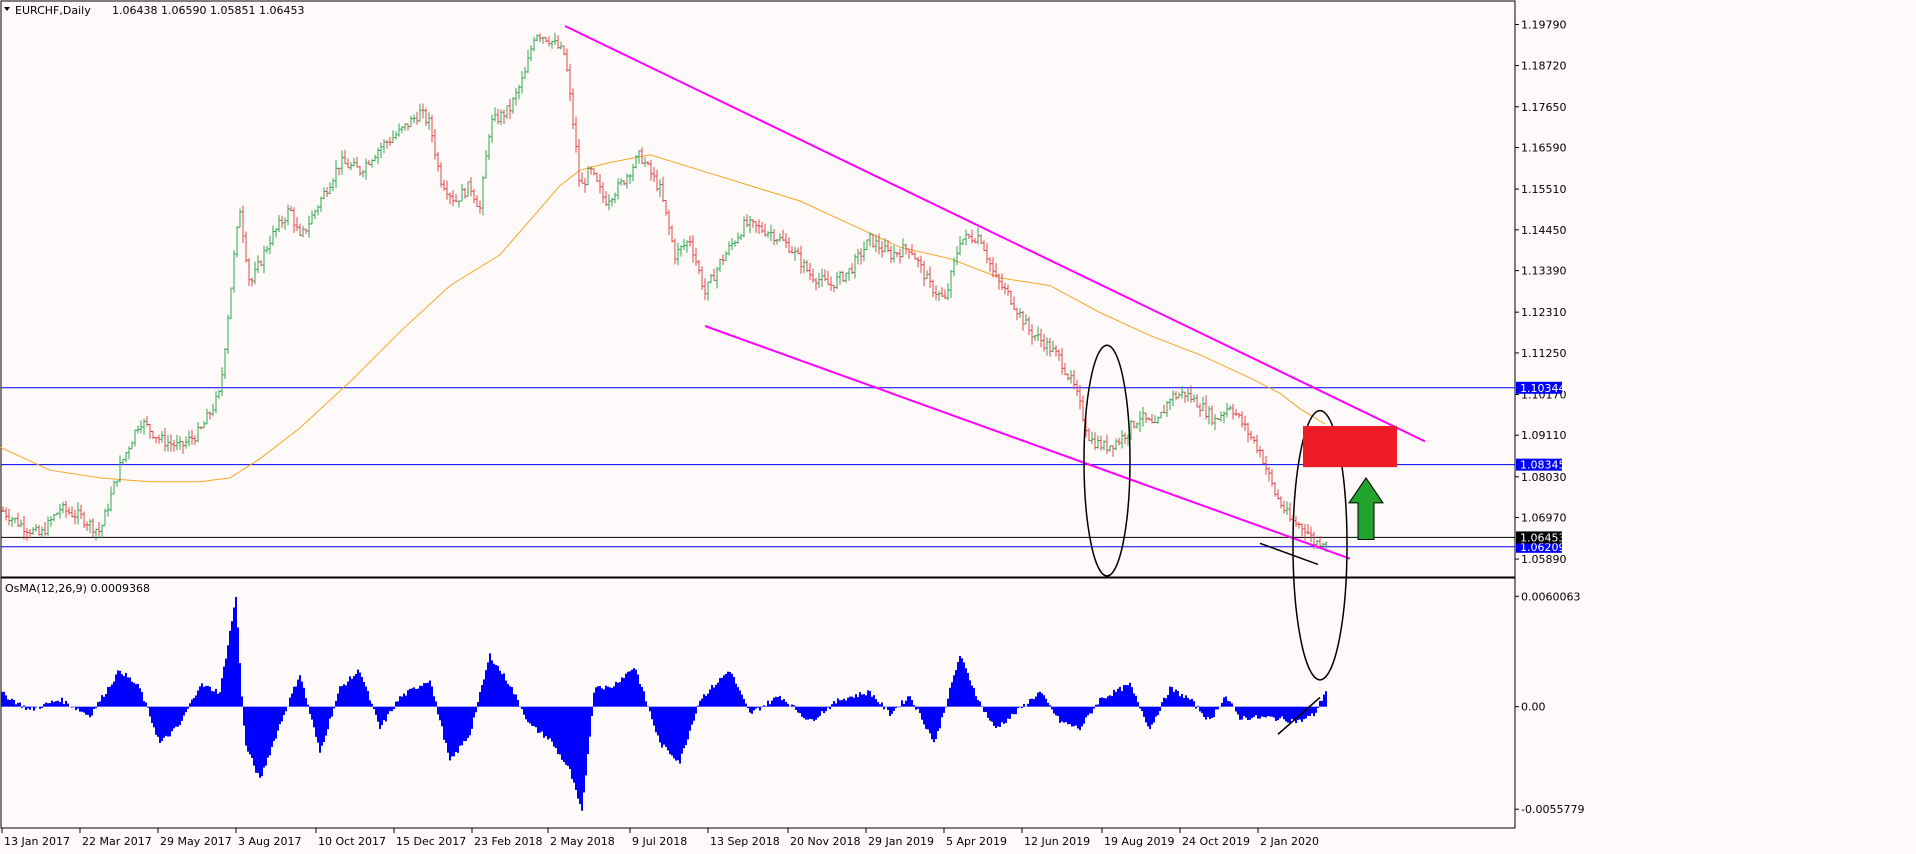  Describe the element at coordinates (1544, 518) in the screenshot. I see `price-tick-label: 1.06970` at that location.